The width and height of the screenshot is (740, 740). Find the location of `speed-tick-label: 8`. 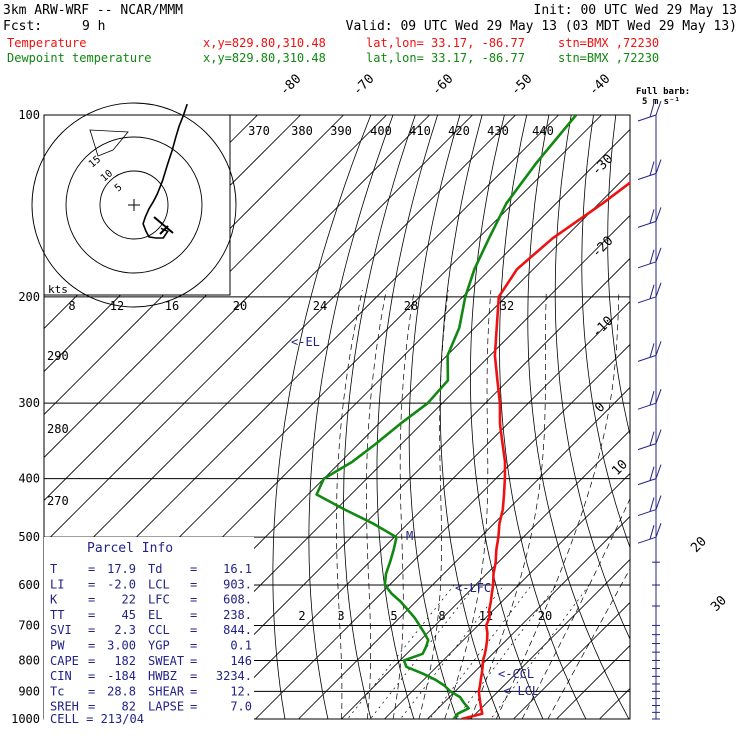

speed-tick-label: 8 is located at coordinates (71, 306).